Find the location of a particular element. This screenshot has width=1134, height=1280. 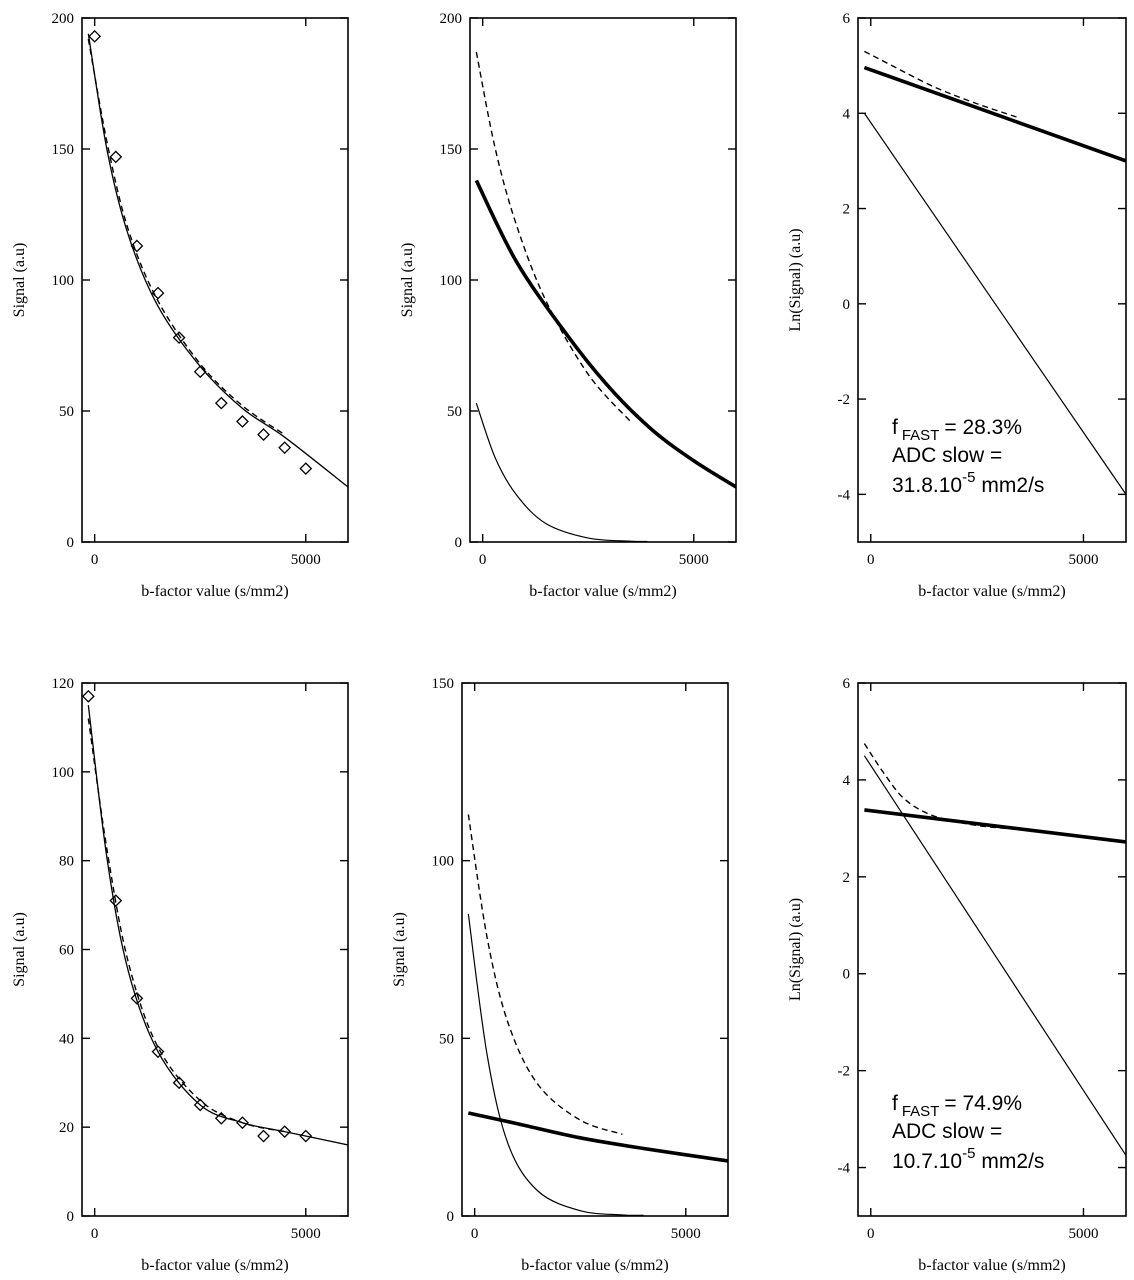

annotation-block: f FAST = 28.3%ADC slow =31.8.10-5 mm2/s is located at coordinates (968, 456).